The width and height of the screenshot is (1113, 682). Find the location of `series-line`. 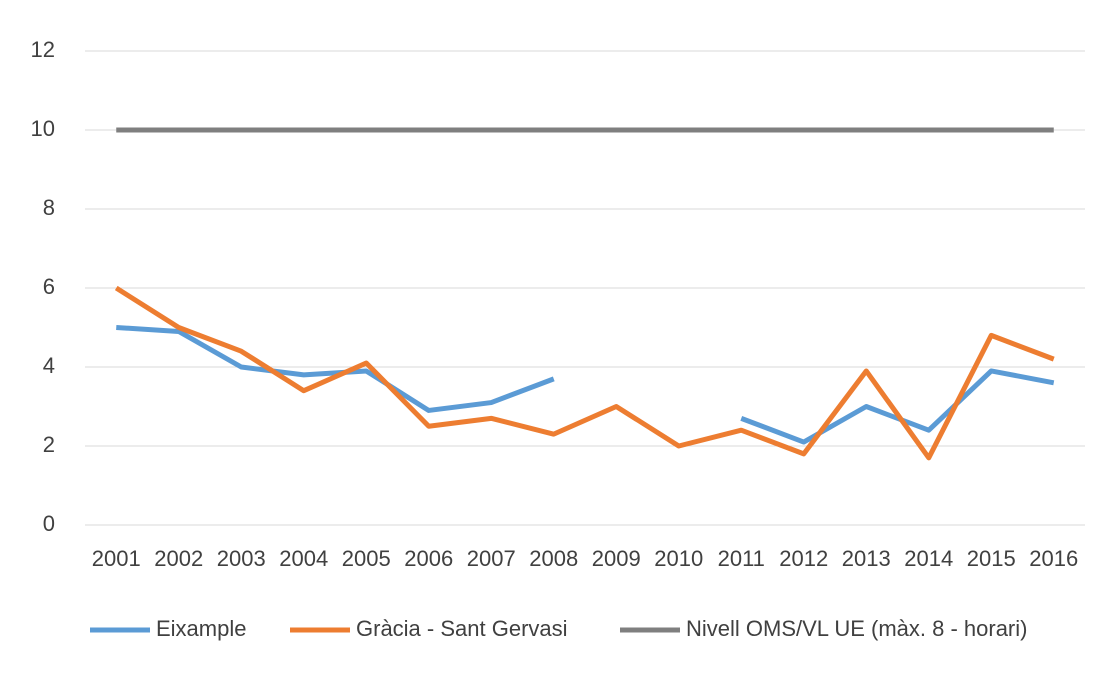

series-line is located at coordinates (585, 385).